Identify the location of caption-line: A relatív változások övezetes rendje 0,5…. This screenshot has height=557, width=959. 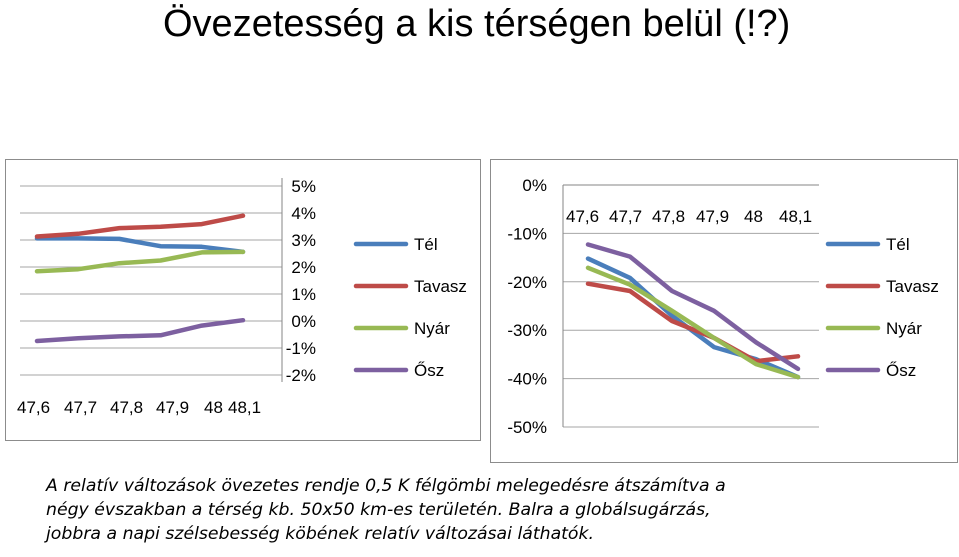
(386, 486).